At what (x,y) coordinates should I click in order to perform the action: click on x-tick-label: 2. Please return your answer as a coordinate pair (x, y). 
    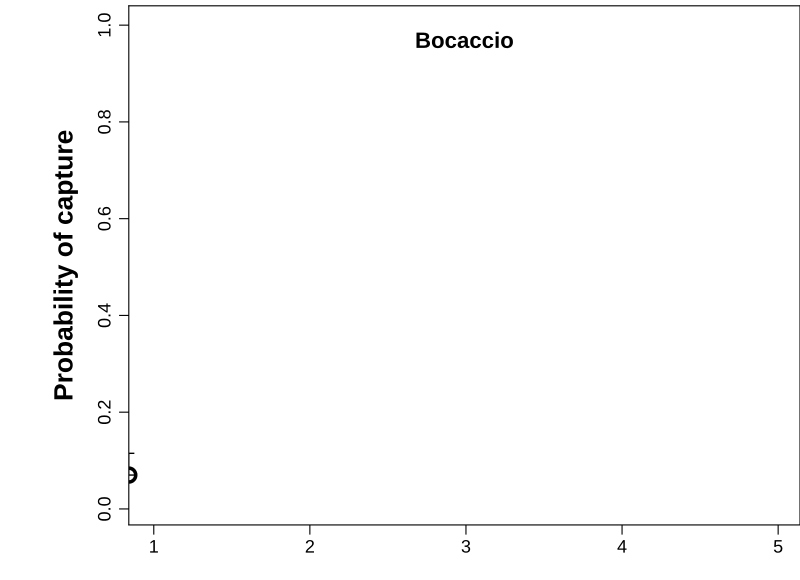
    Looking at the image, I should click on (310, 546).